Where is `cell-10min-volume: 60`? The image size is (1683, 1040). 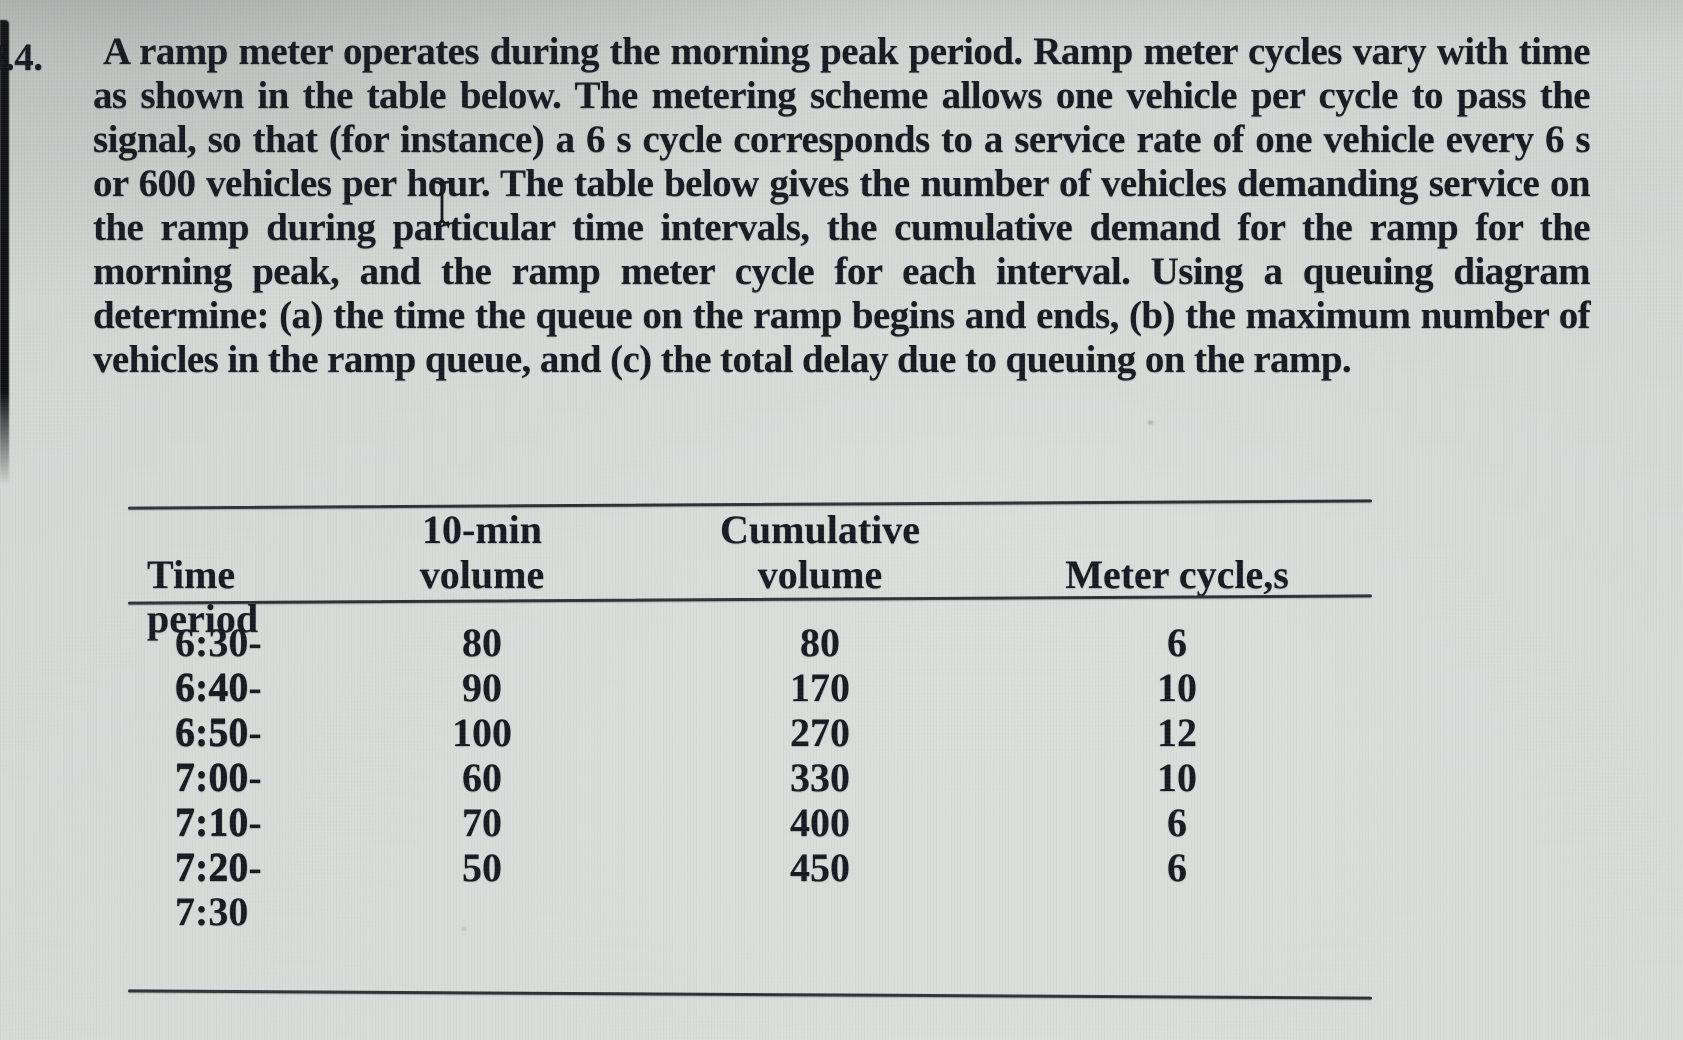 cell-10min-volume: 60 is located at coordinates (482, 777).